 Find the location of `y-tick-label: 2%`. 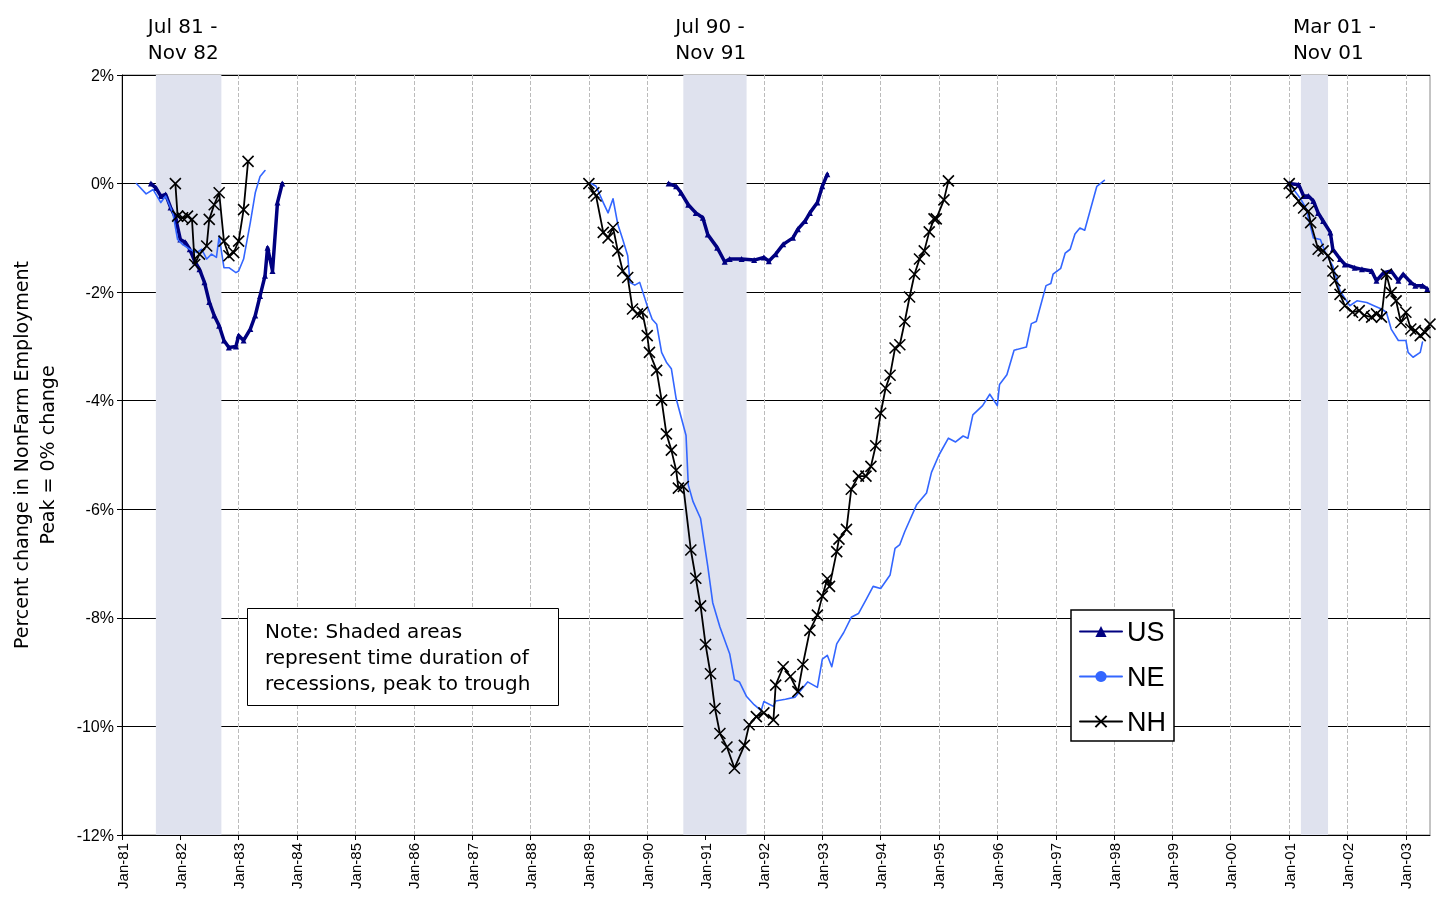

y-tick-label: 2% is located at coordinates (102, 75).